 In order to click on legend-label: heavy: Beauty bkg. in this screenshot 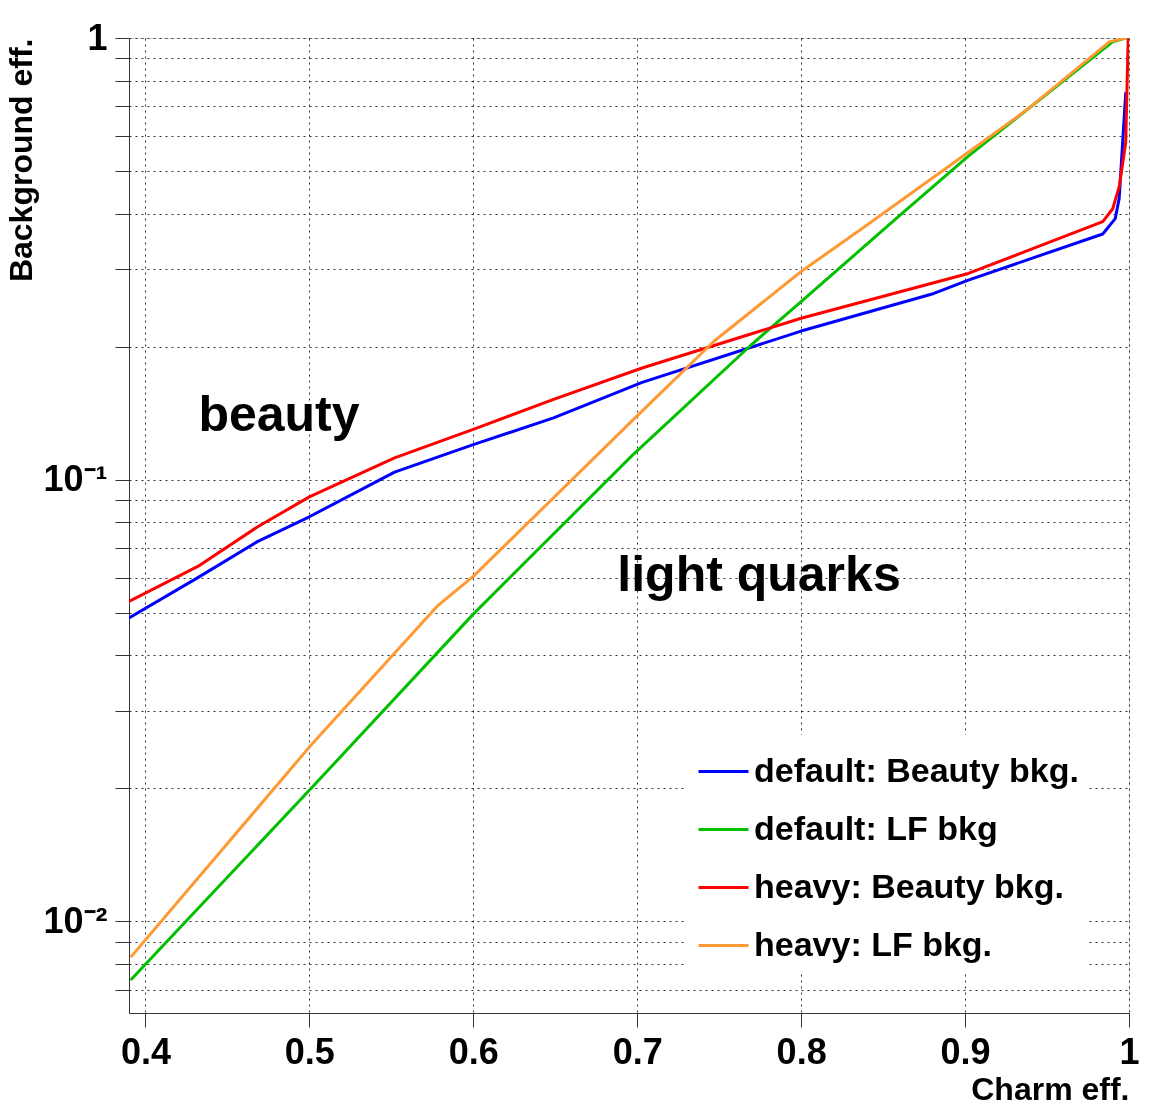, I will do `click(909, 885)`.